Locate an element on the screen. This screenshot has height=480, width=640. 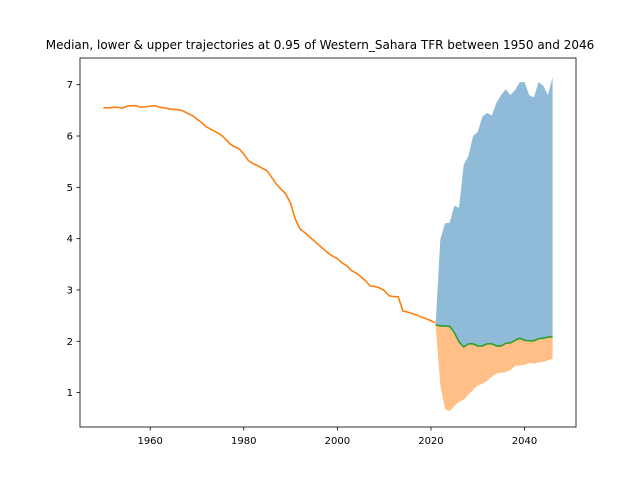
x-tick-label: 2020 is located at coordinates (430, 441).